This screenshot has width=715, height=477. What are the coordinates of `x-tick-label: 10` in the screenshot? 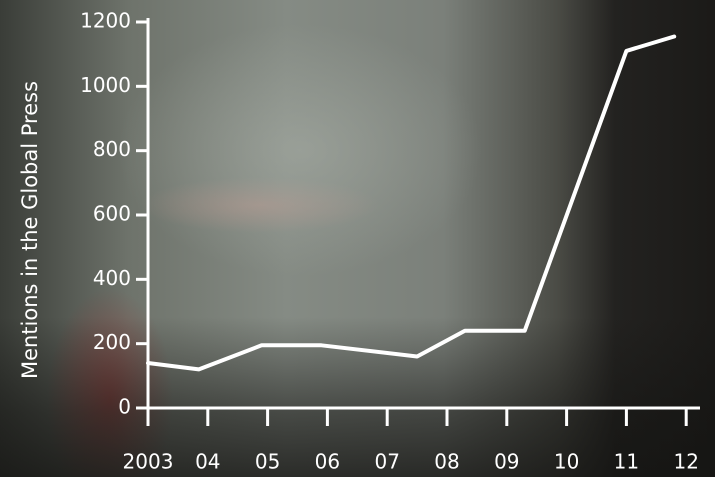 It's located at (566, 462).